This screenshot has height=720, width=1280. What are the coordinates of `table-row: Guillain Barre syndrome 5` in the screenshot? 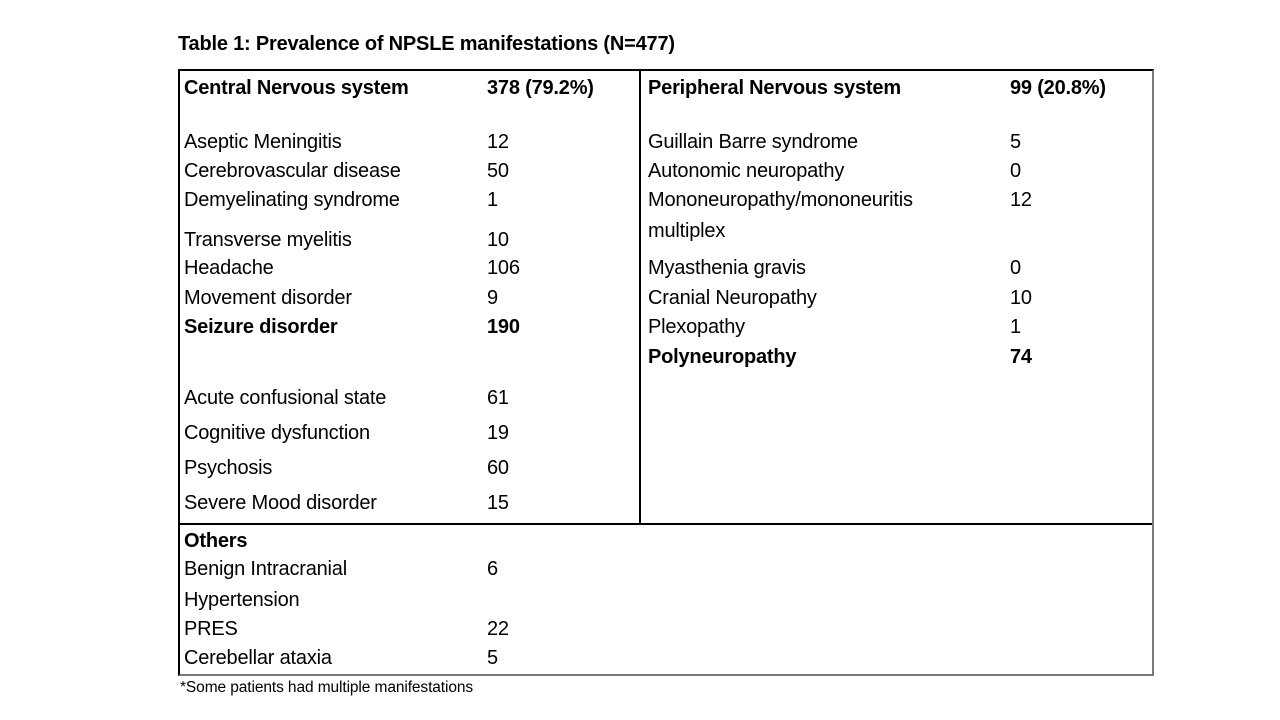 It's located at (898, 142).